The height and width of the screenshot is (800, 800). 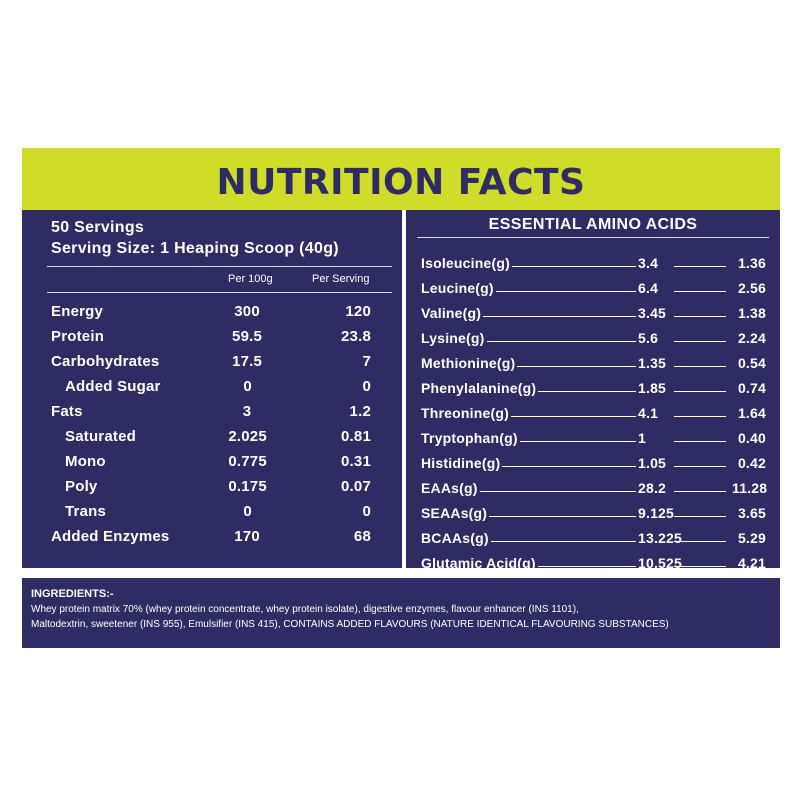 What do you see at coordinates (247, 436) in the screenshot?
I see `value-per-100g: 2.025` at bounding box center [247, 436].